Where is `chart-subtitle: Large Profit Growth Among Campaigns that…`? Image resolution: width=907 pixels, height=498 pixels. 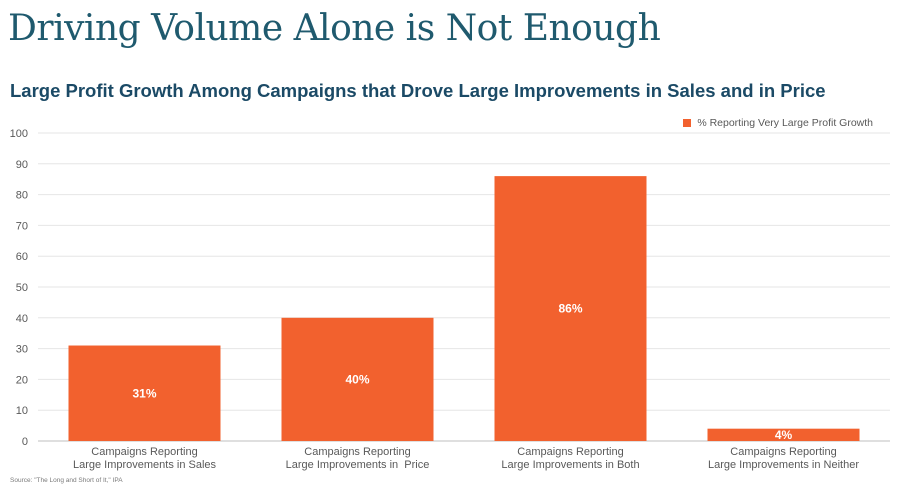 chart-subtitle: Large Profit Growth Among Campaigns that… is located at coordinates (418, 90).